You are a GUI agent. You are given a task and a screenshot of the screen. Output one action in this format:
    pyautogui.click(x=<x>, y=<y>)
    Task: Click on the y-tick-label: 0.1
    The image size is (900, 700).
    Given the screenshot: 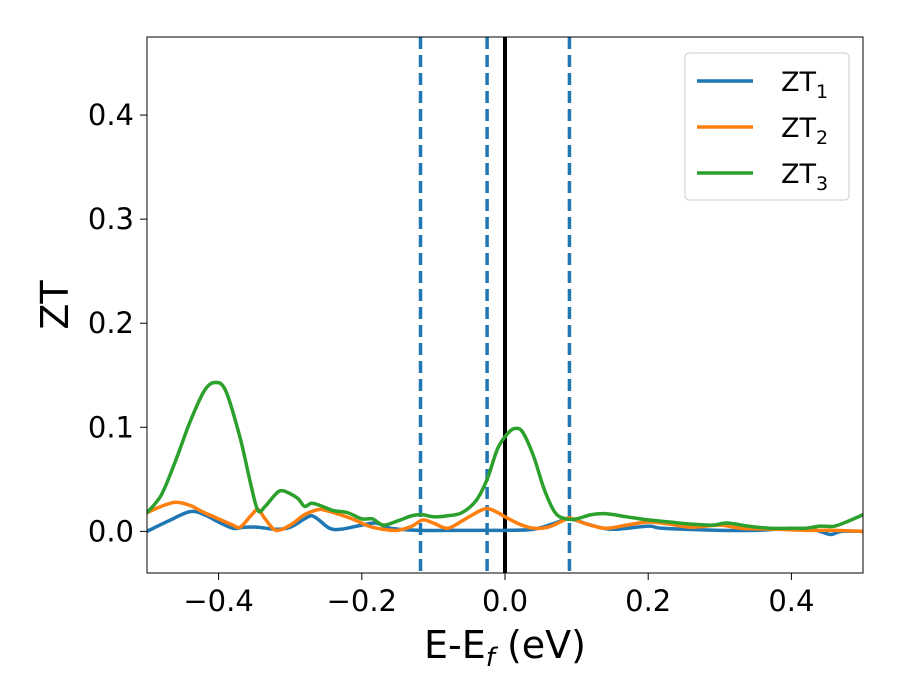 What is the action you would take?
    pyautogui.click(x=111, y=427)
    